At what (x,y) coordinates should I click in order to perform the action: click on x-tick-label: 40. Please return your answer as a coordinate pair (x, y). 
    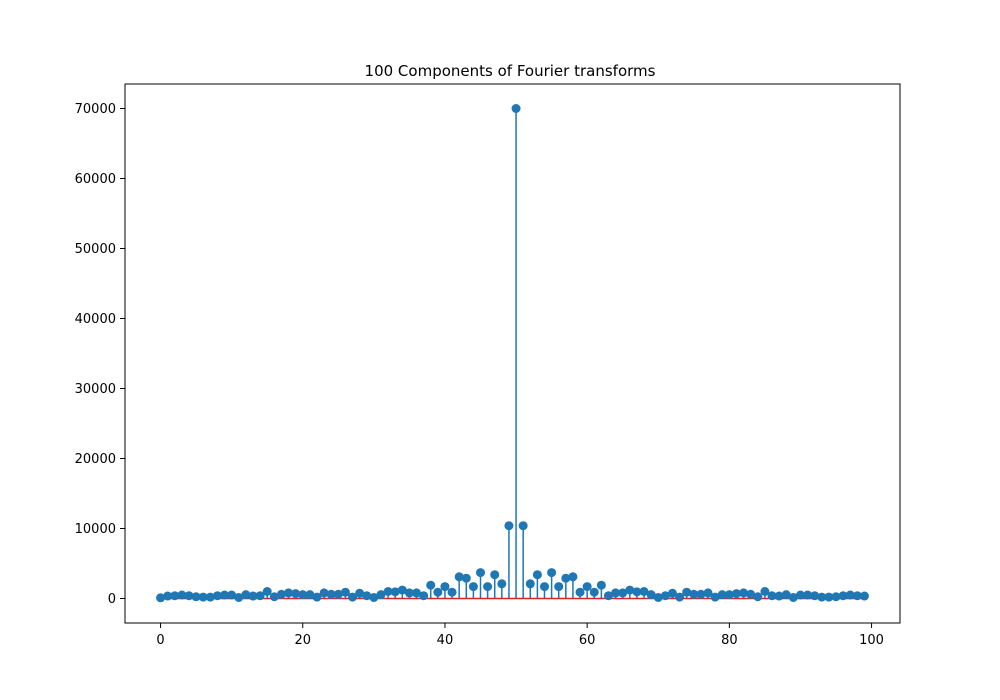
    Looking at the image, I should click on (445, 640).